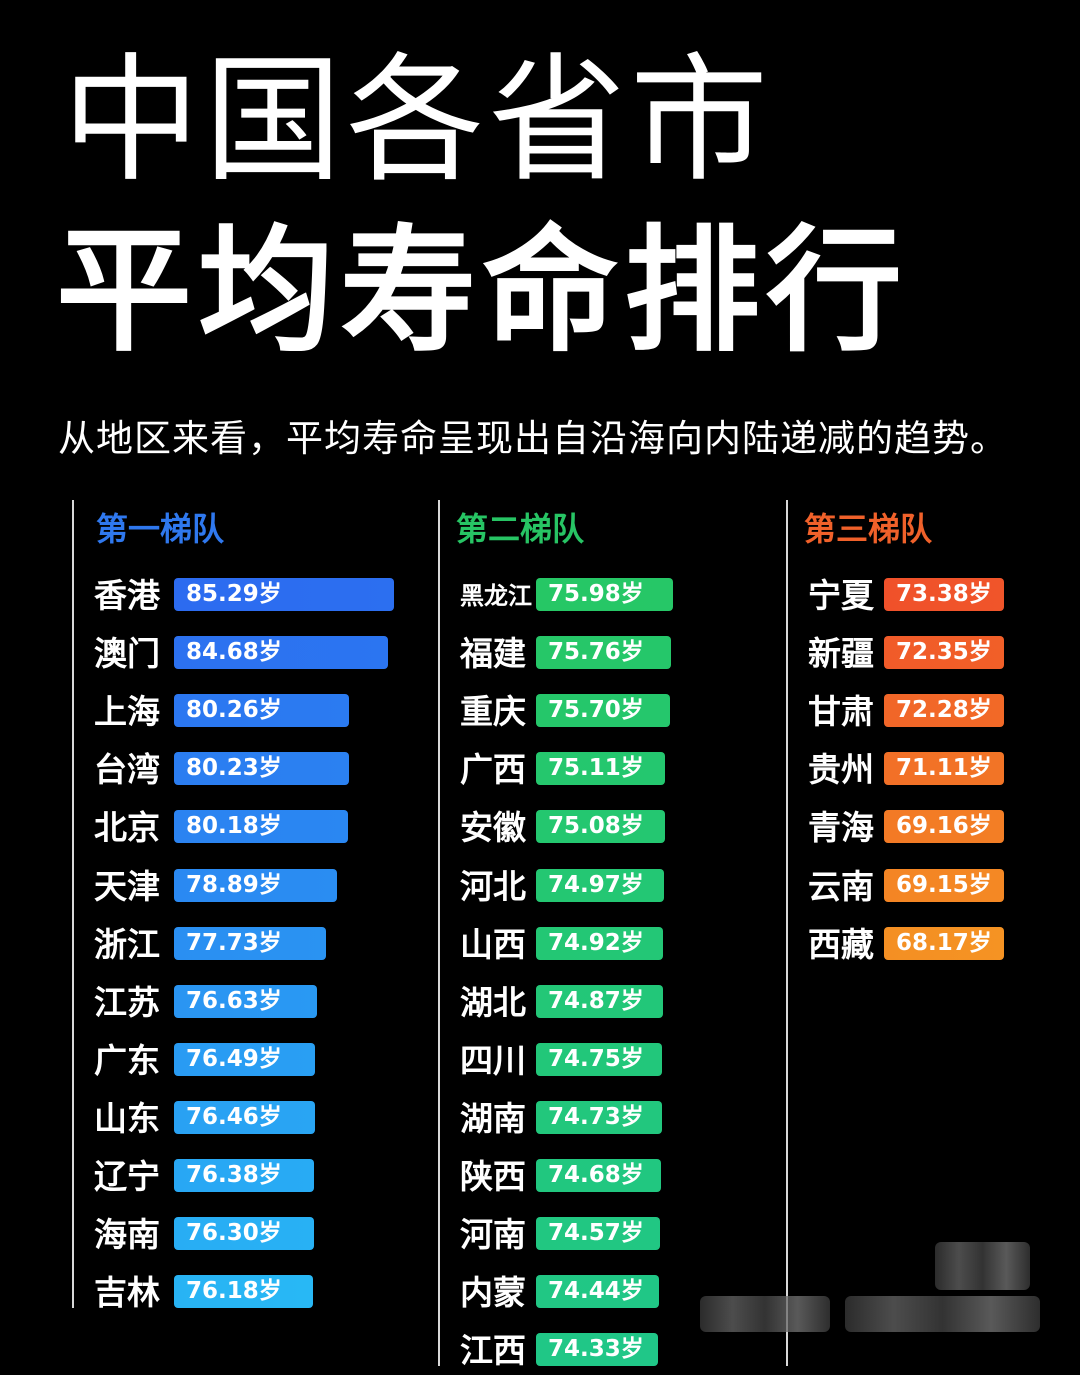 This screenshot has height=1375, width=1080. Describe the element at coordinates (596, 594) in the screenshot. I see `value-label: 75.98岁` at that location.